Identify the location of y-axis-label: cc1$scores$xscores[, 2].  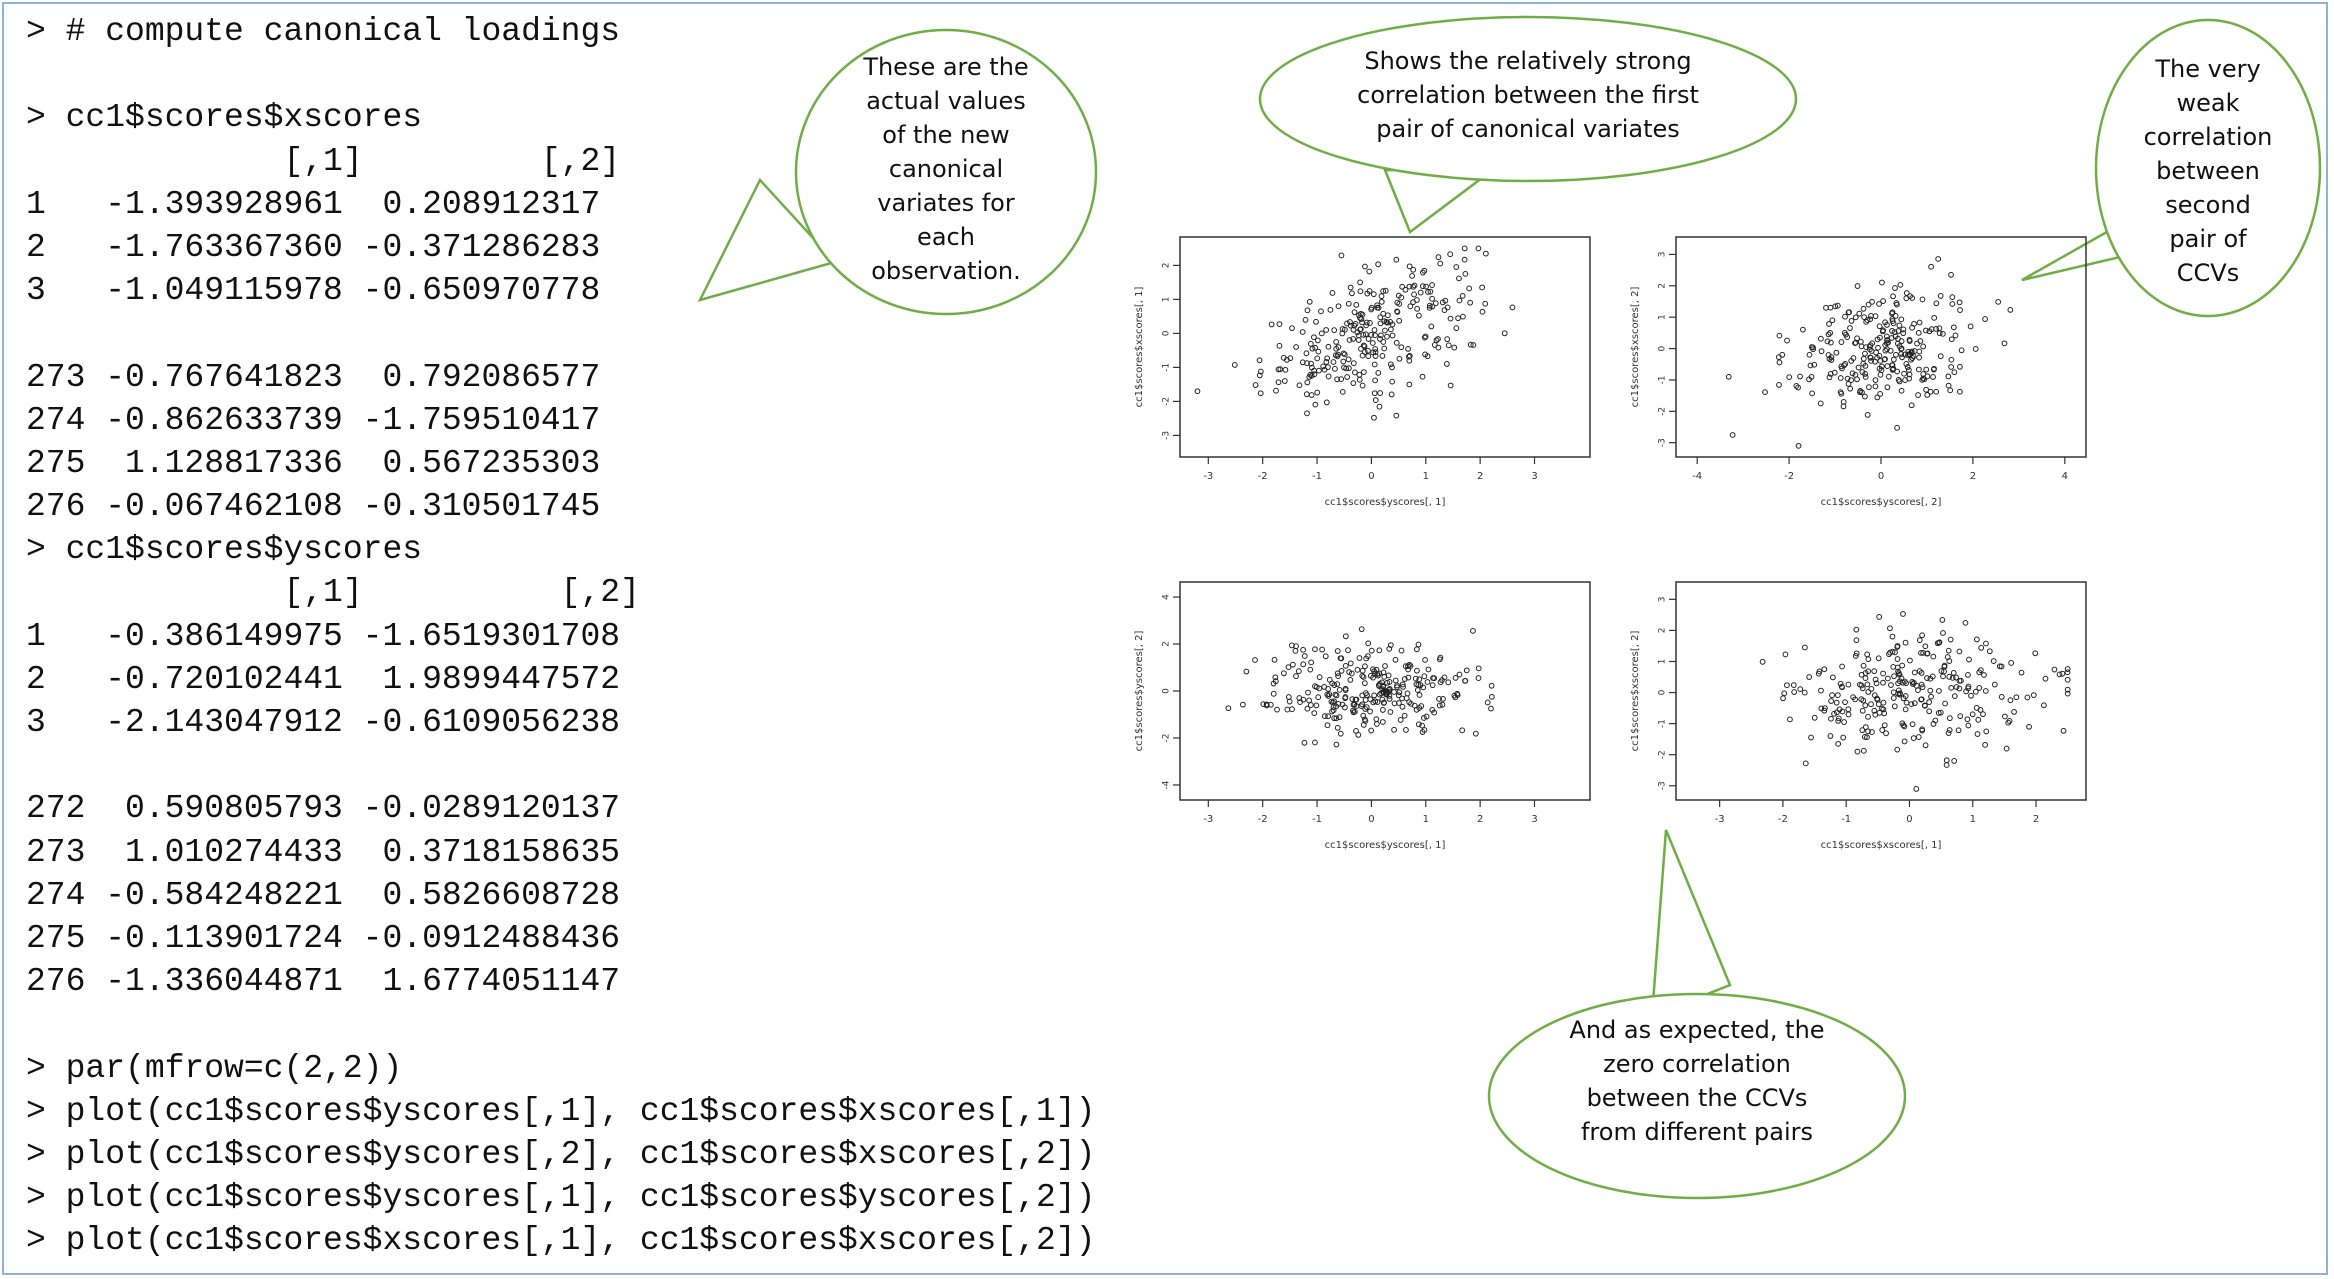
(1635, 347).